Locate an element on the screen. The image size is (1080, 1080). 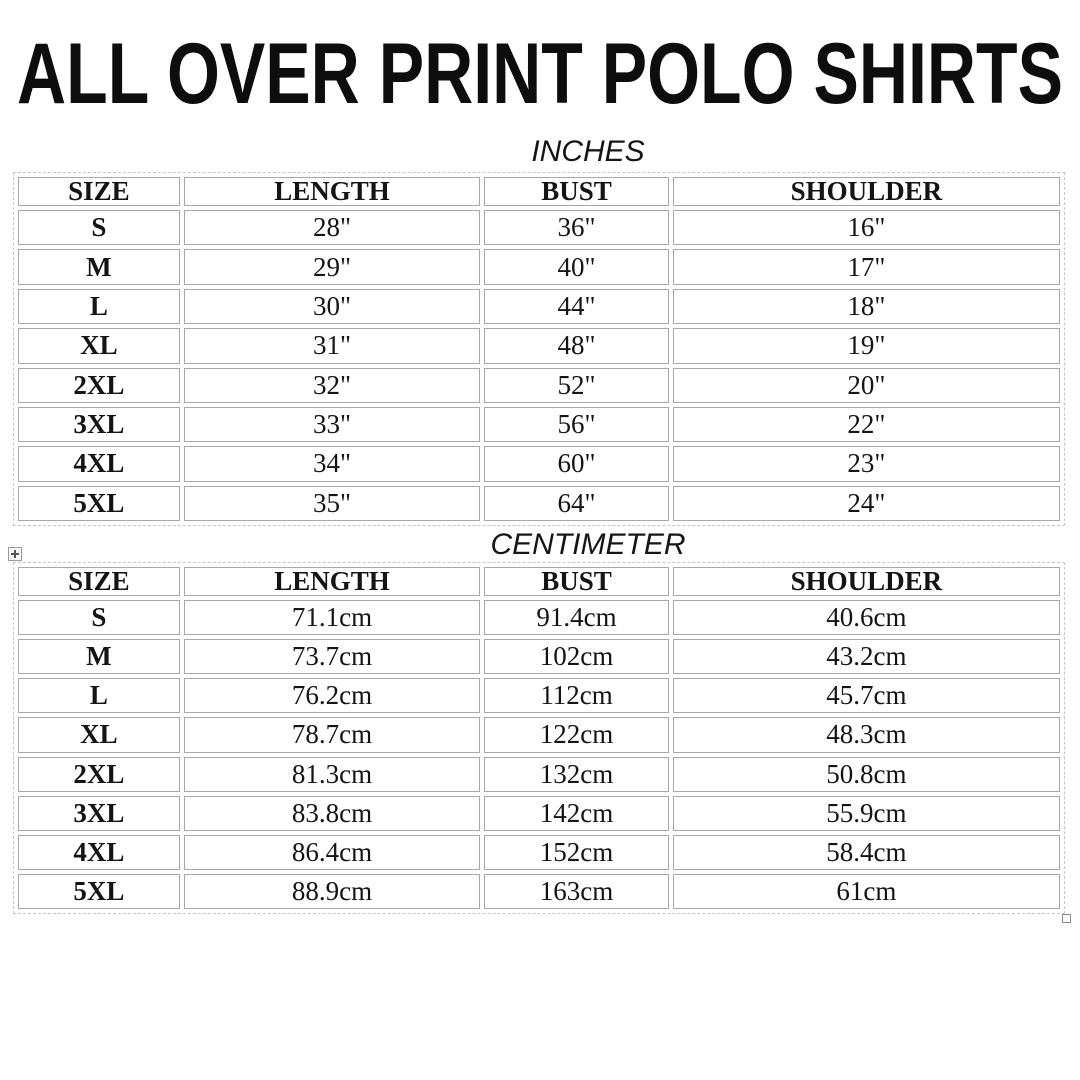
measurement-cell: 31" is located at coordinates (332, 346).